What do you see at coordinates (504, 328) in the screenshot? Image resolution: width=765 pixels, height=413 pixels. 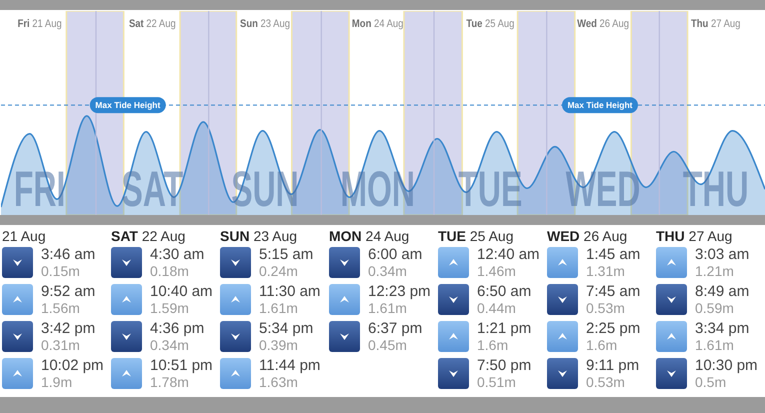 I see `text: 1:21 pm` at bounding box center [504, 328].